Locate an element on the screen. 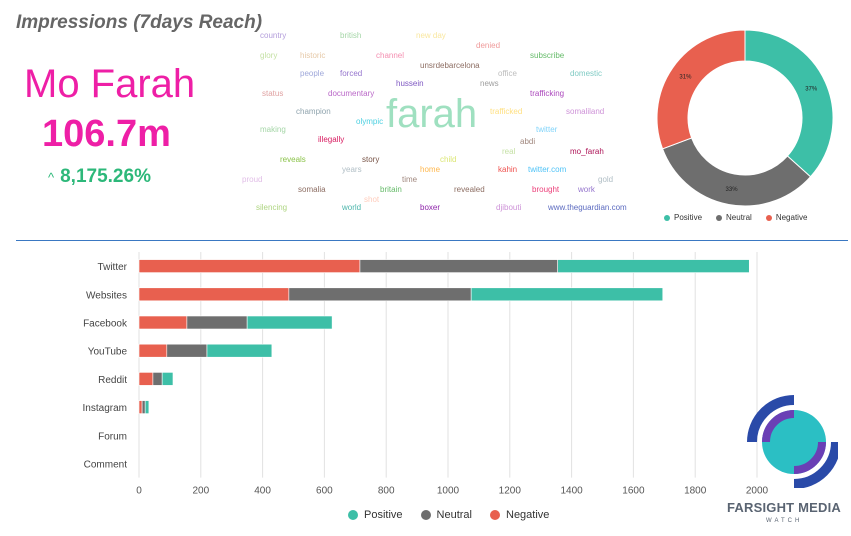 The height and width of the screenshot is (536, 851). donut-legend-neutral-label: Neutral is located at coordinates (739, 217).